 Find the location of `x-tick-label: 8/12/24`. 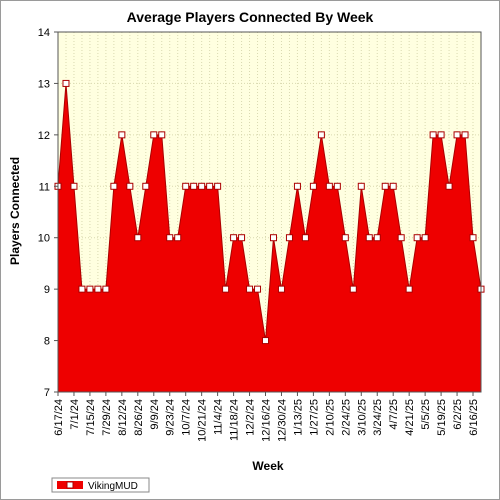

x-tick-label: 8/12/24 is located at coordinates (123, 417).